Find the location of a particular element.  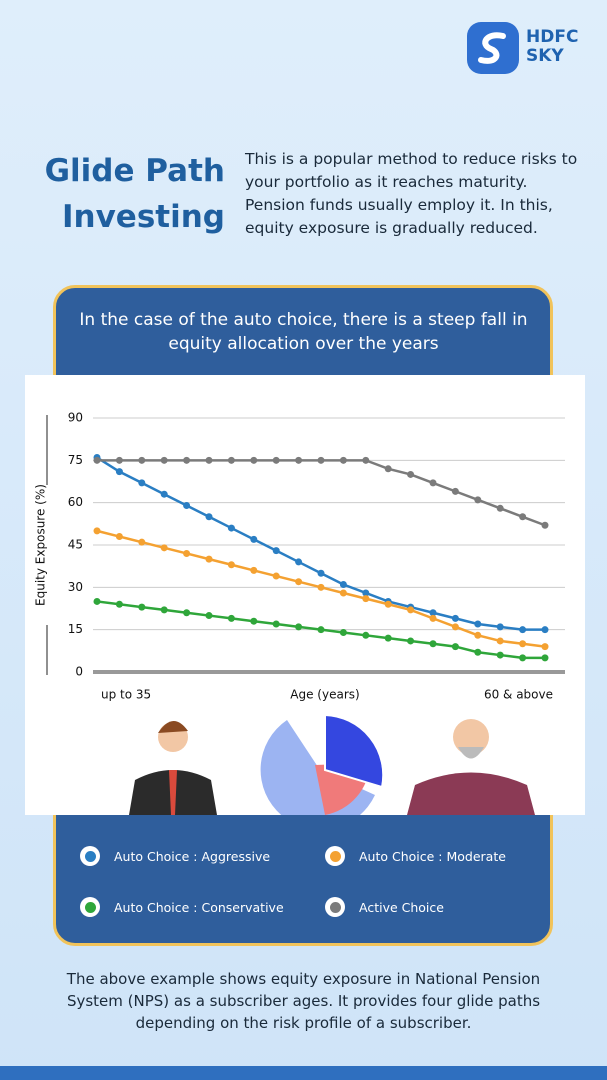

x-axis-label: Age (years) is located at coordinates (324, 695).